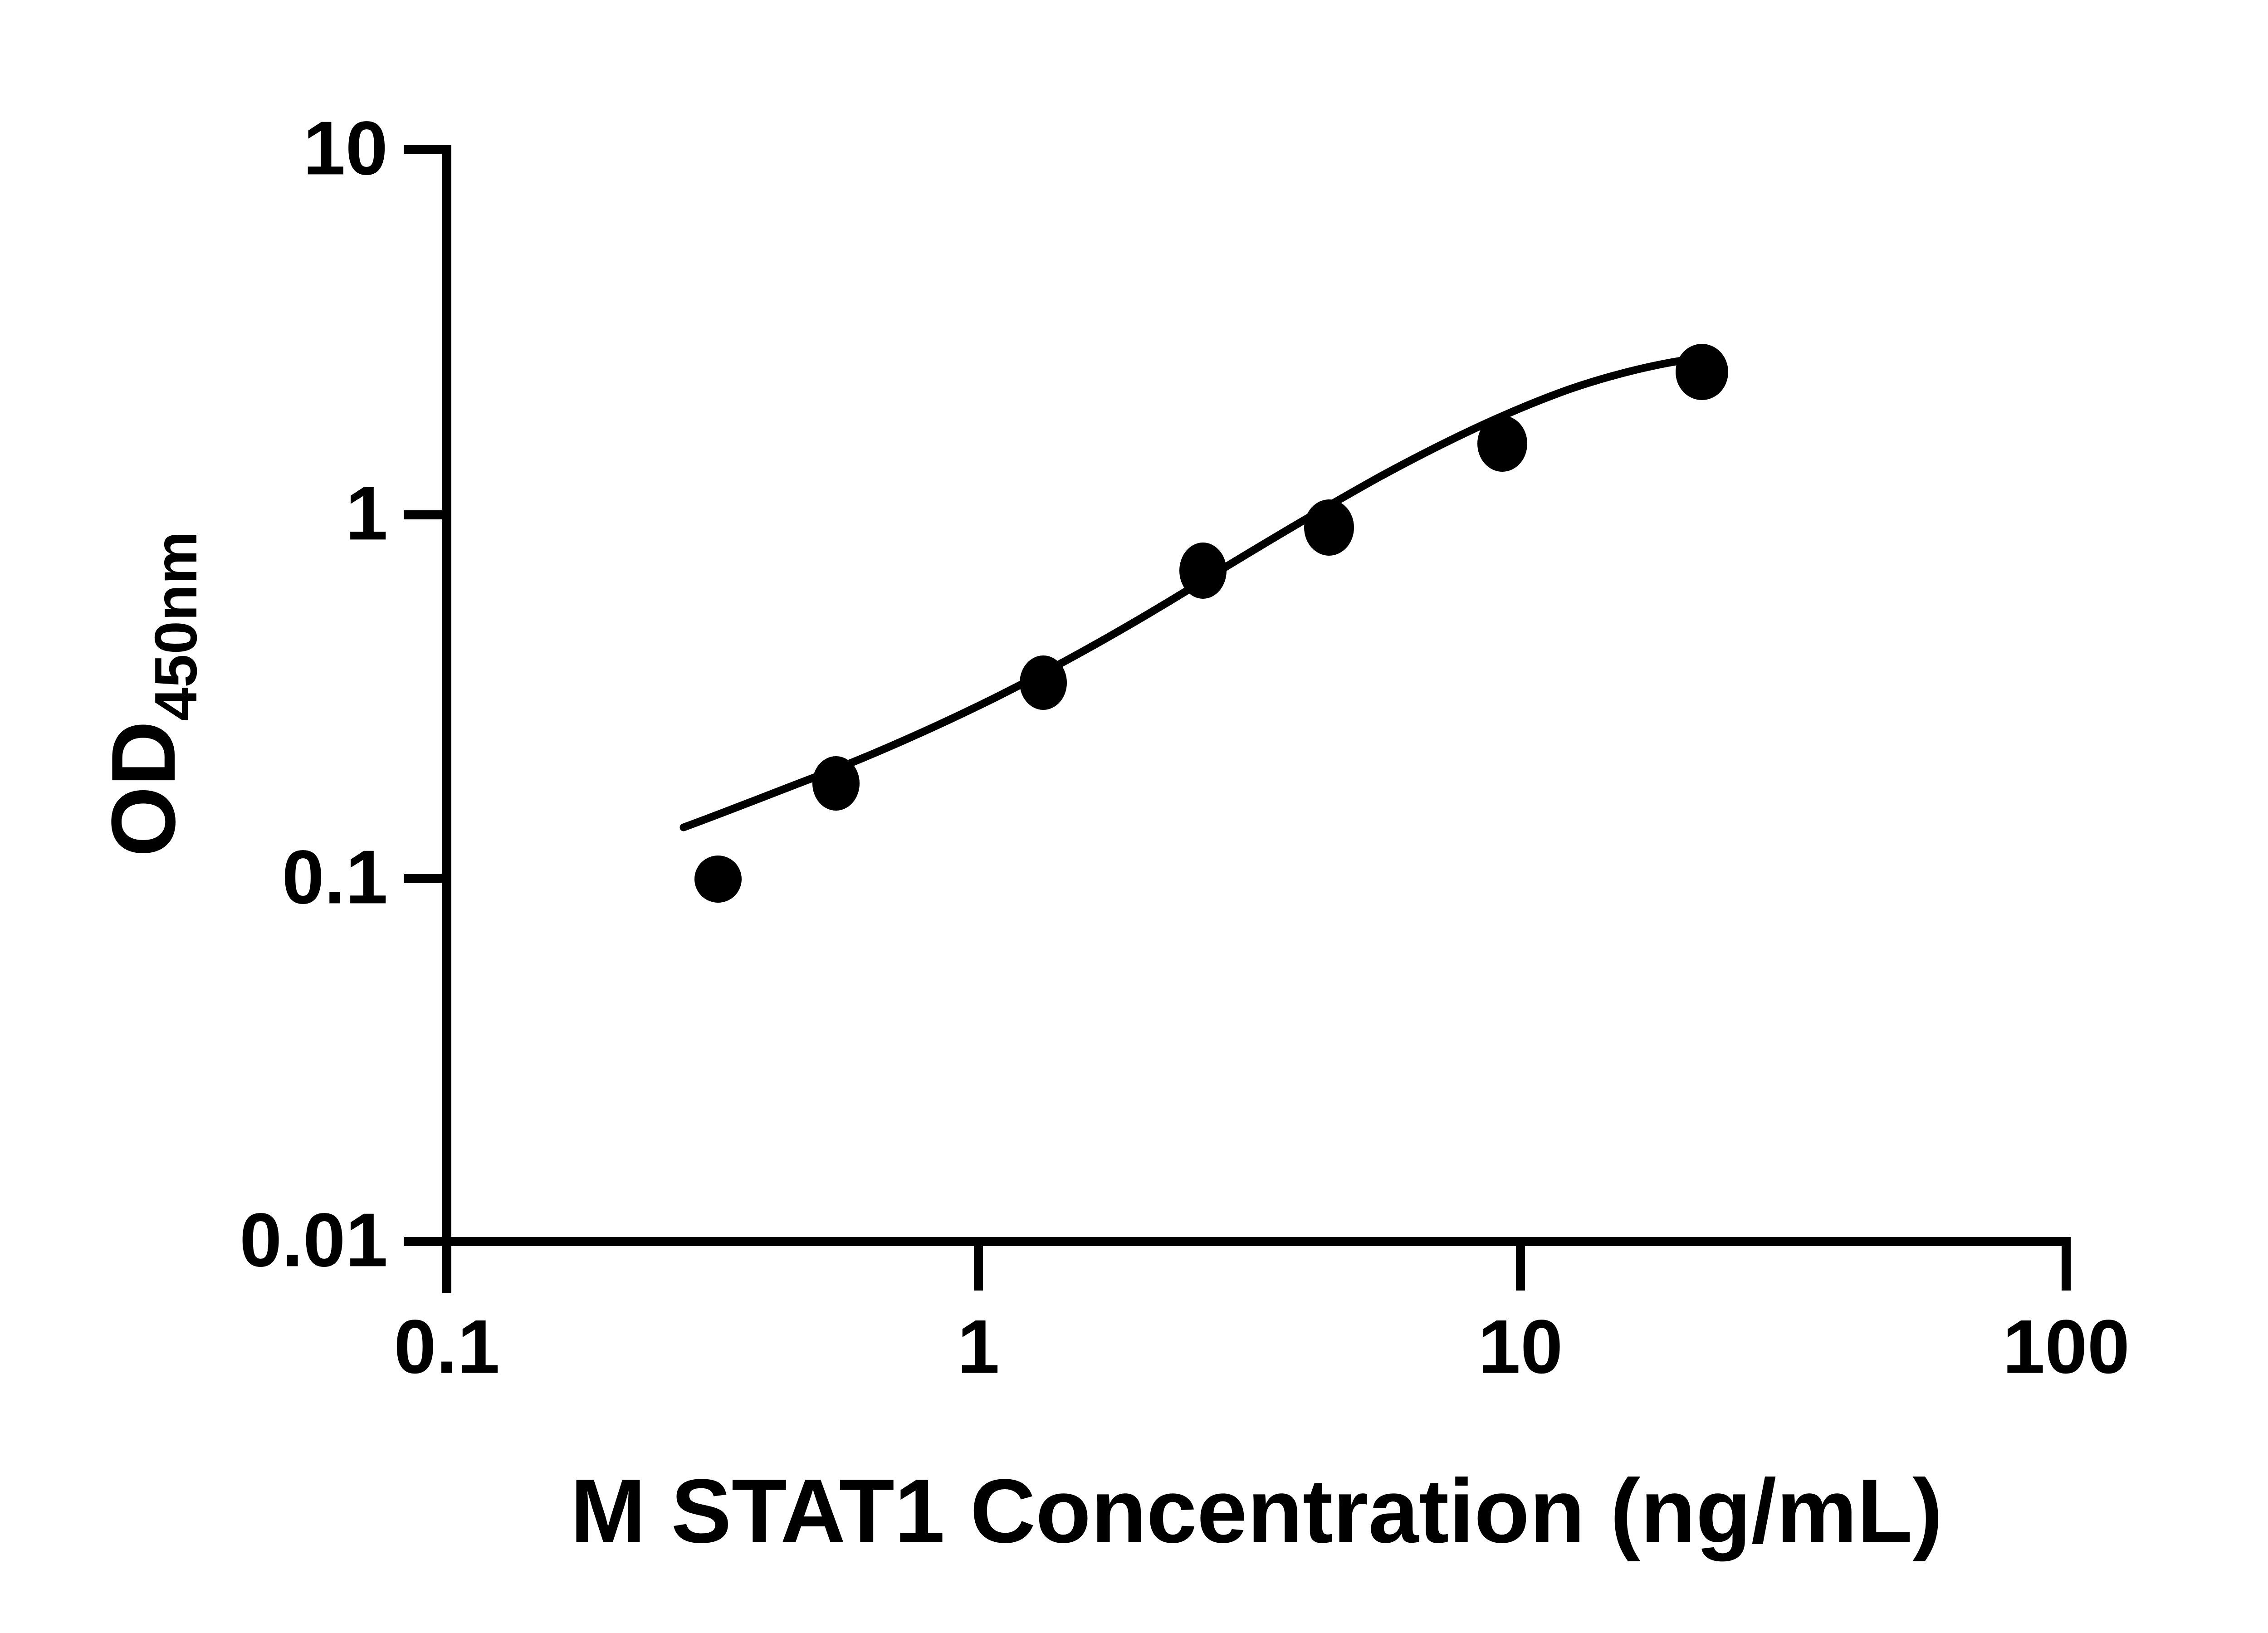  Describe the element at coordinates (367, 513) in the screenshot. I see `y-tick-label-1: 1` at that location.